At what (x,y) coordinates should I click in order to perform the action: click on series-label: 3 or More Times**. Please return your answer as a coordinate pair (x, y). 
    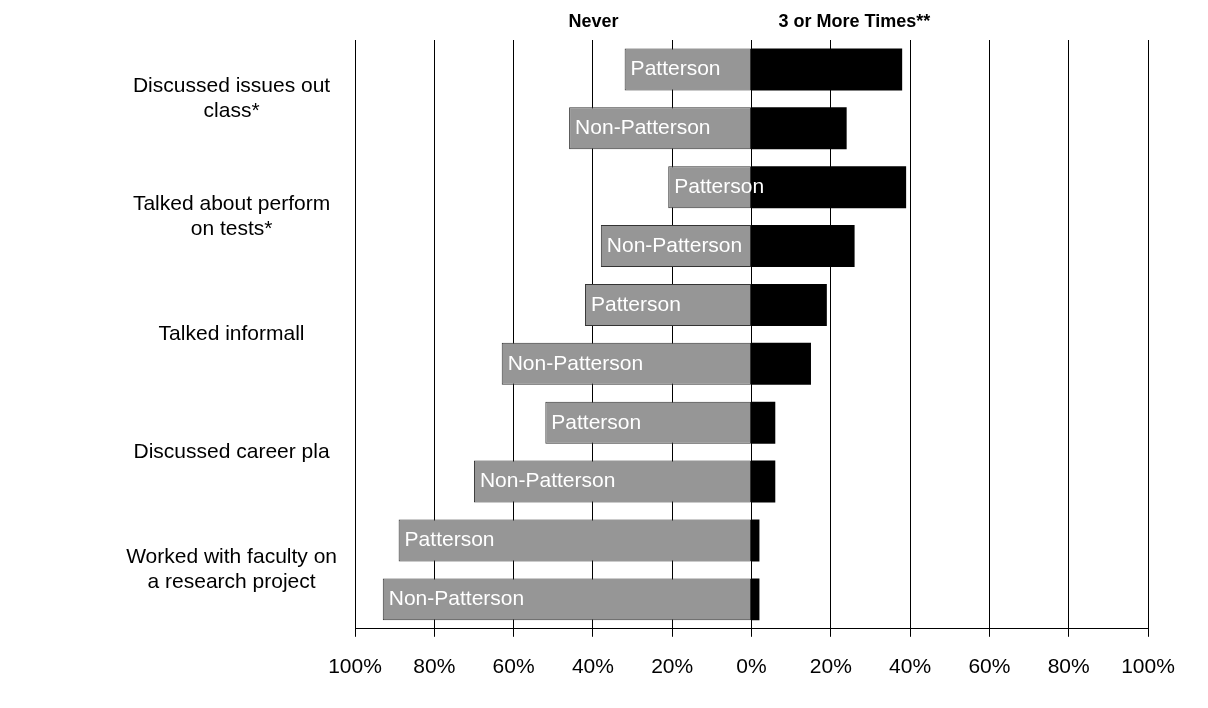
    Looking at the image, I should click on (854, 20).